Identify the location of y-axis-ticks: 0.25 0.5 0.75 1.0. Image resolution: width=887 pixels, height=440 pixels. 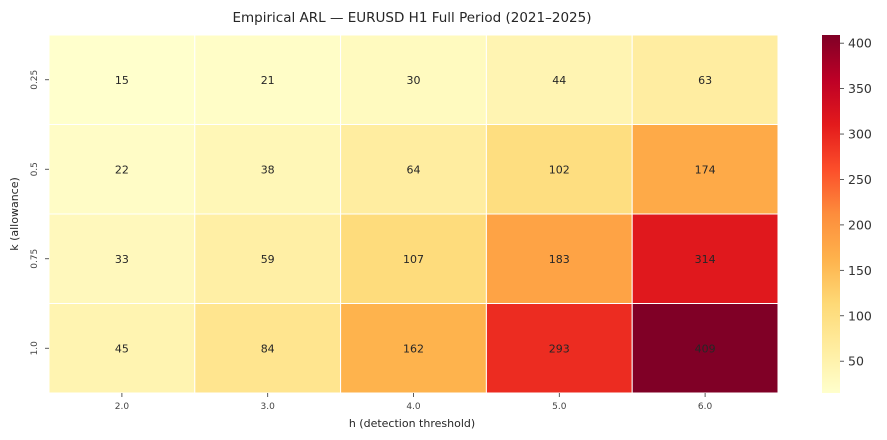
(39, 213).